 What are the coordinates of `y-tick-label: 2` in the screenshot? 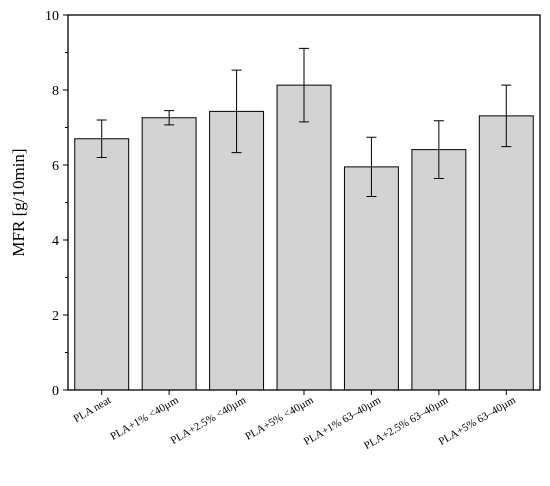 It's located at (55, 316).